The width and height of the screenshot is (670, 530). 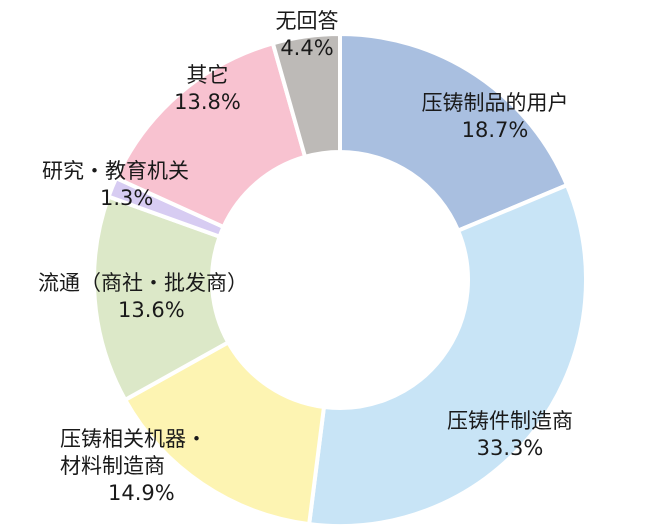 I want to click on donut-slice-no-answer, so click(x=306, y=95).